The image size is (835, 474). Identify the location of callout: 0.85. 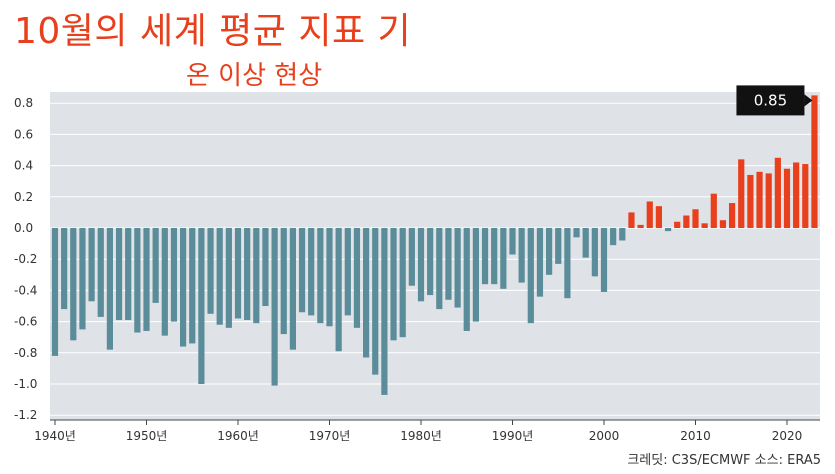
(774, 100).